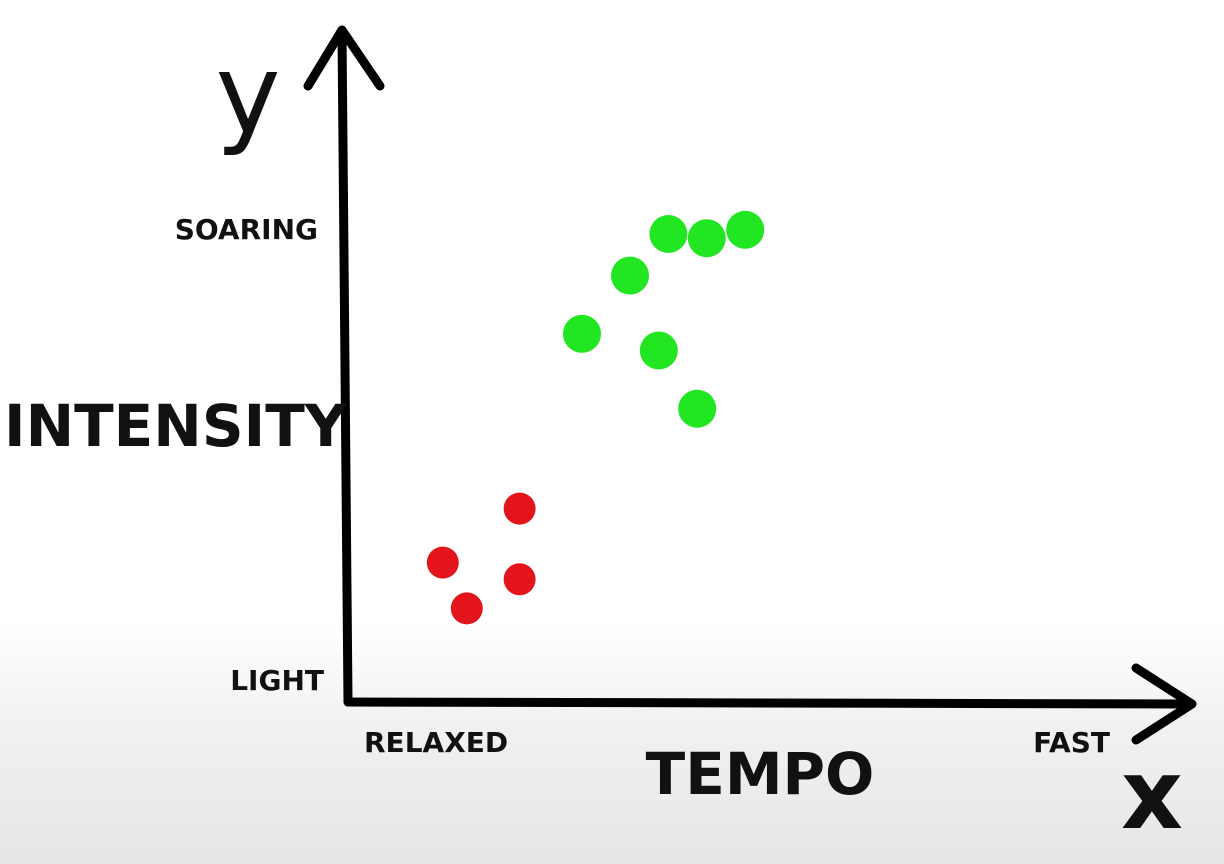  I want to click on data-points, so click(595, 417).